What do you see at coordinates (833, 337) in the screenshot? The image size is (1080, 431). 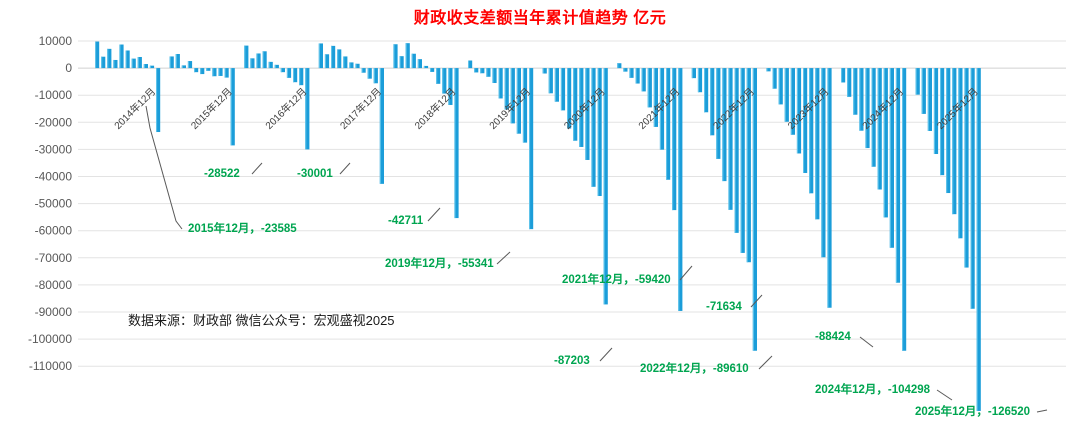 I see `annotation-label: -88424` at bounding box center [833, 337].